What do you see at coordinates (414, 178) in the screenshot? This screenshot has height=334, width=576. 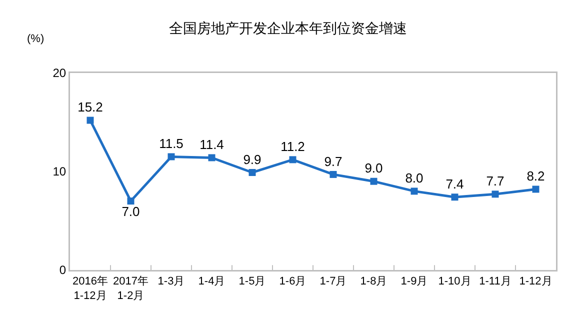 I see `data-label: 8.0` at bounding box center [414, 178].